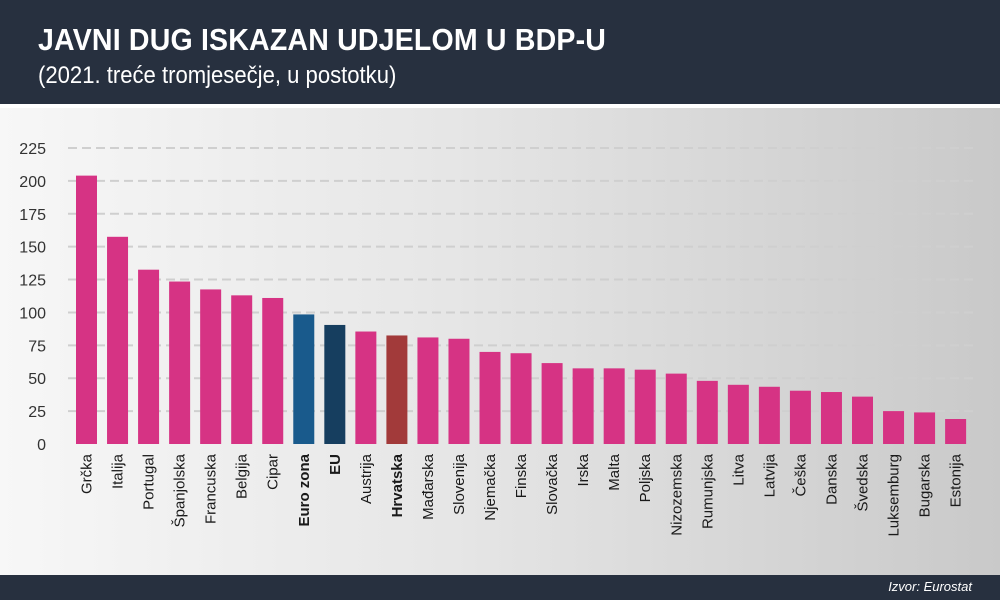  What do you see at coordinates (322, 39) in the screenshot?
I see `chart-title: JAVNI DUG ISKAZAN UDJELOM U BDP-U` at bounding box center [322, 39].